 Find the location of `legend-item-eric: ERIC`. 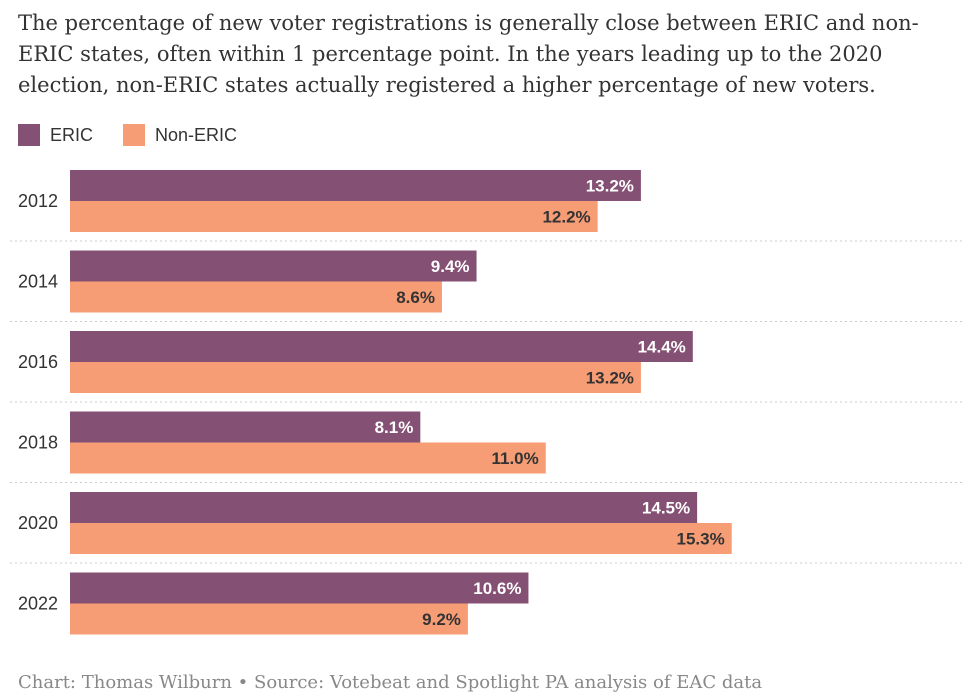

legend-item-eric: ERIC is located at coordinates (55, 135).